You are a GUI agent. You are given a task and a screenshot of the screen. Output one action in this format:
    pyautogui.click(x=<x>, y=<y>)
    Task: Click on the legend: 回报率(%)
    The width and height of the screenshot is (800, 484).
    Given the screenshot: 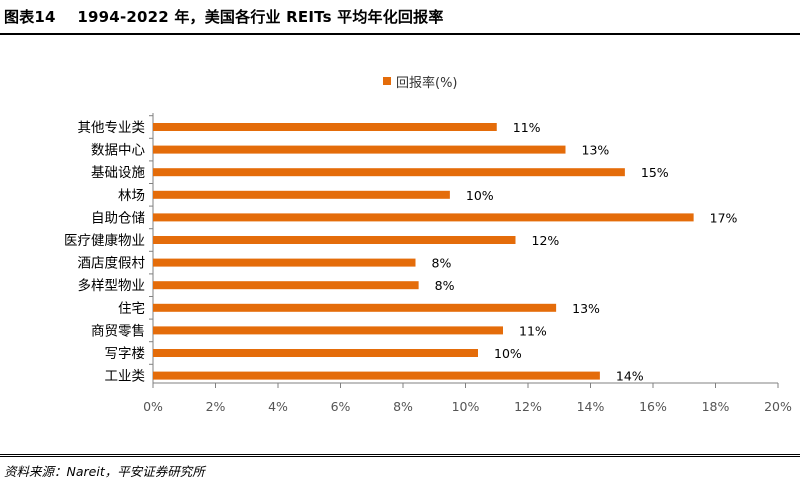 What is the action you would take?
    pyautogui.click(x=420, y=81)
    